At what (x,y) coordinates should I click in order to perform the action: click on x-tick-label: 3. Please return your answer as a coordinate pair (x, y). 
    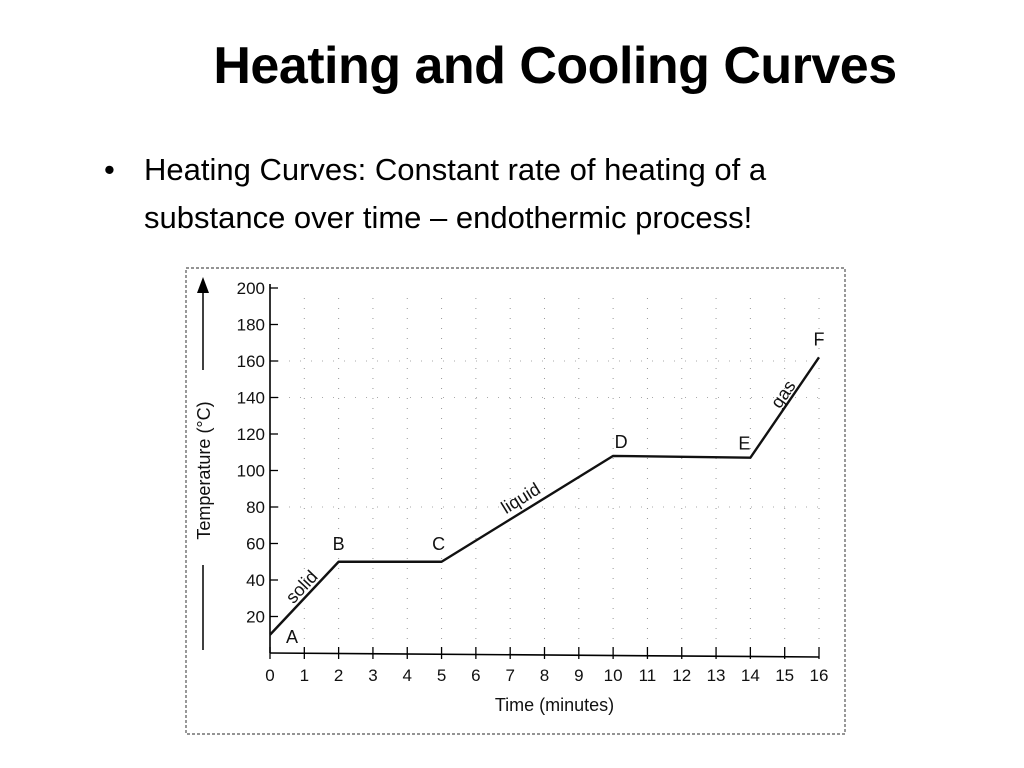
    Looking at the image, I should click on (372, 675).